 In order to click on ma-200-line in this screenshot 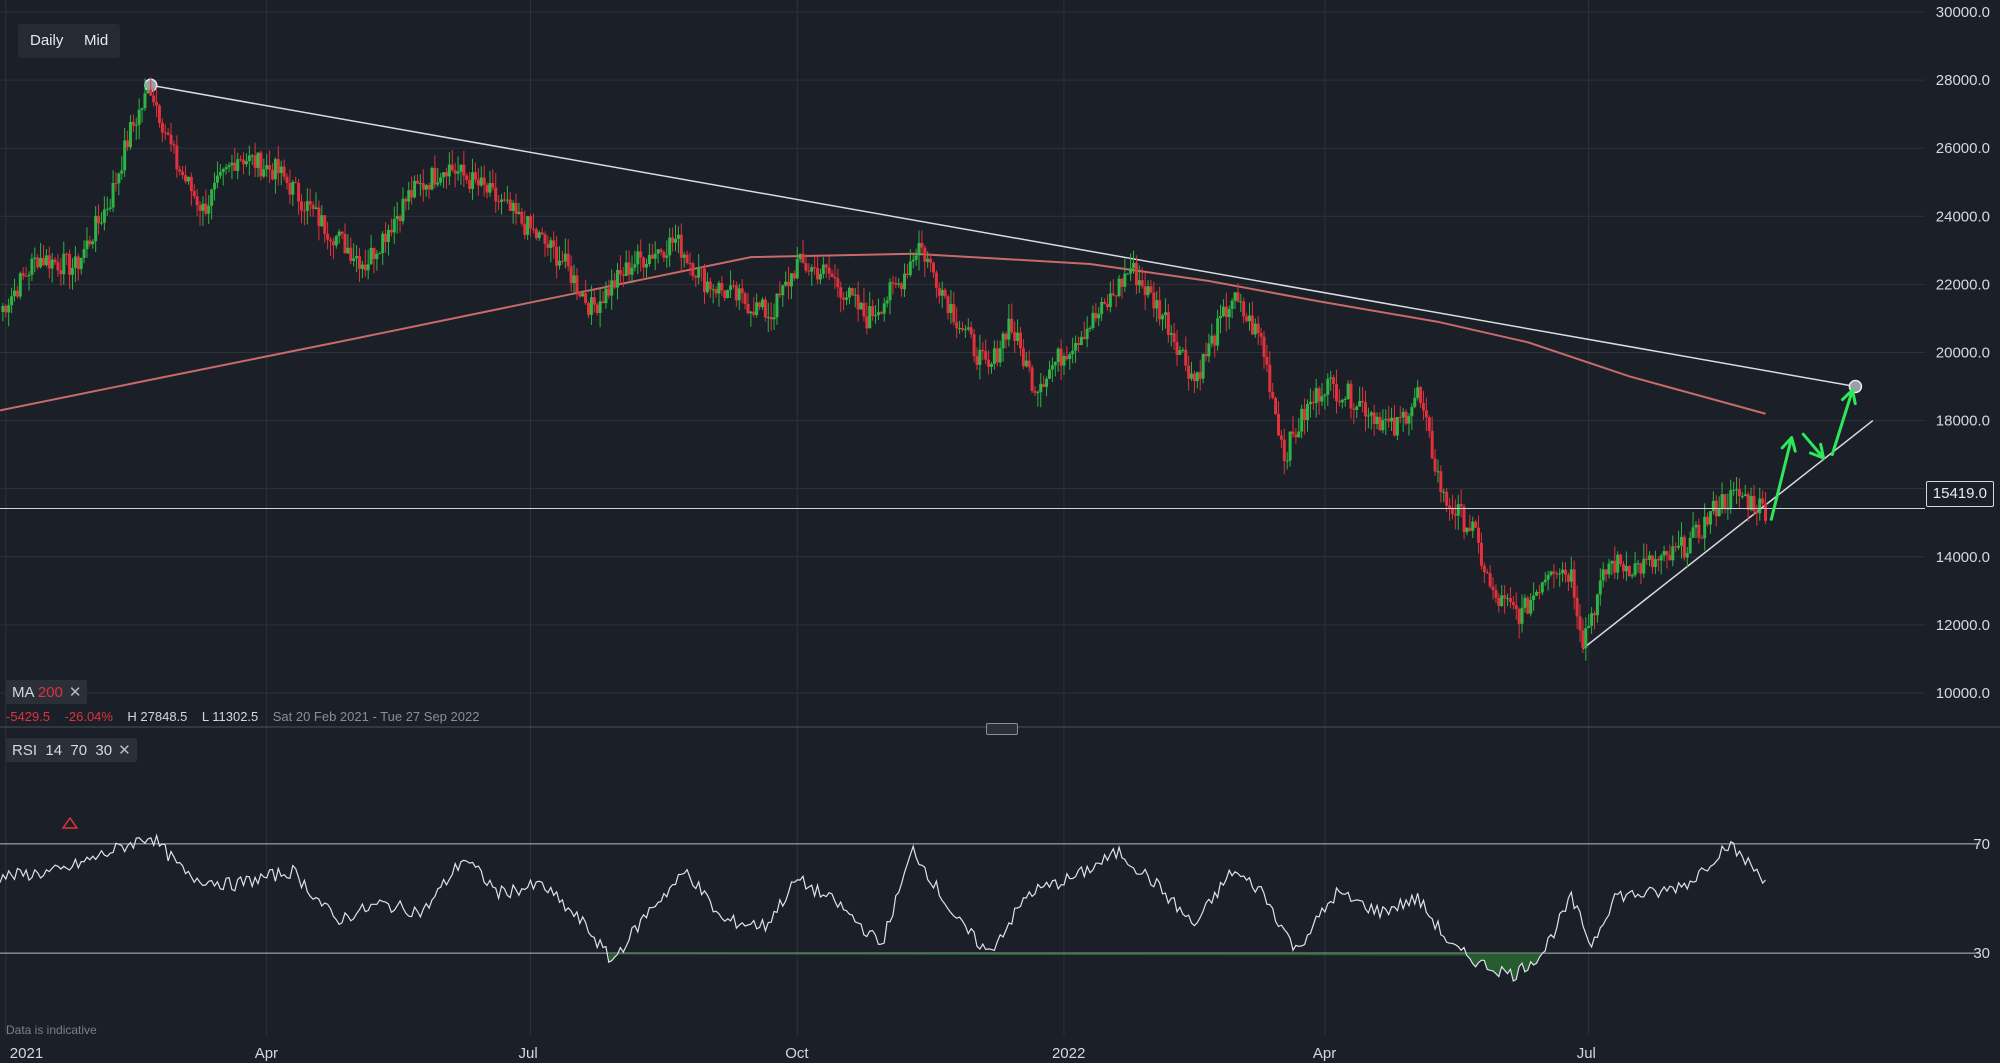, I will do `click(883, 333)`.